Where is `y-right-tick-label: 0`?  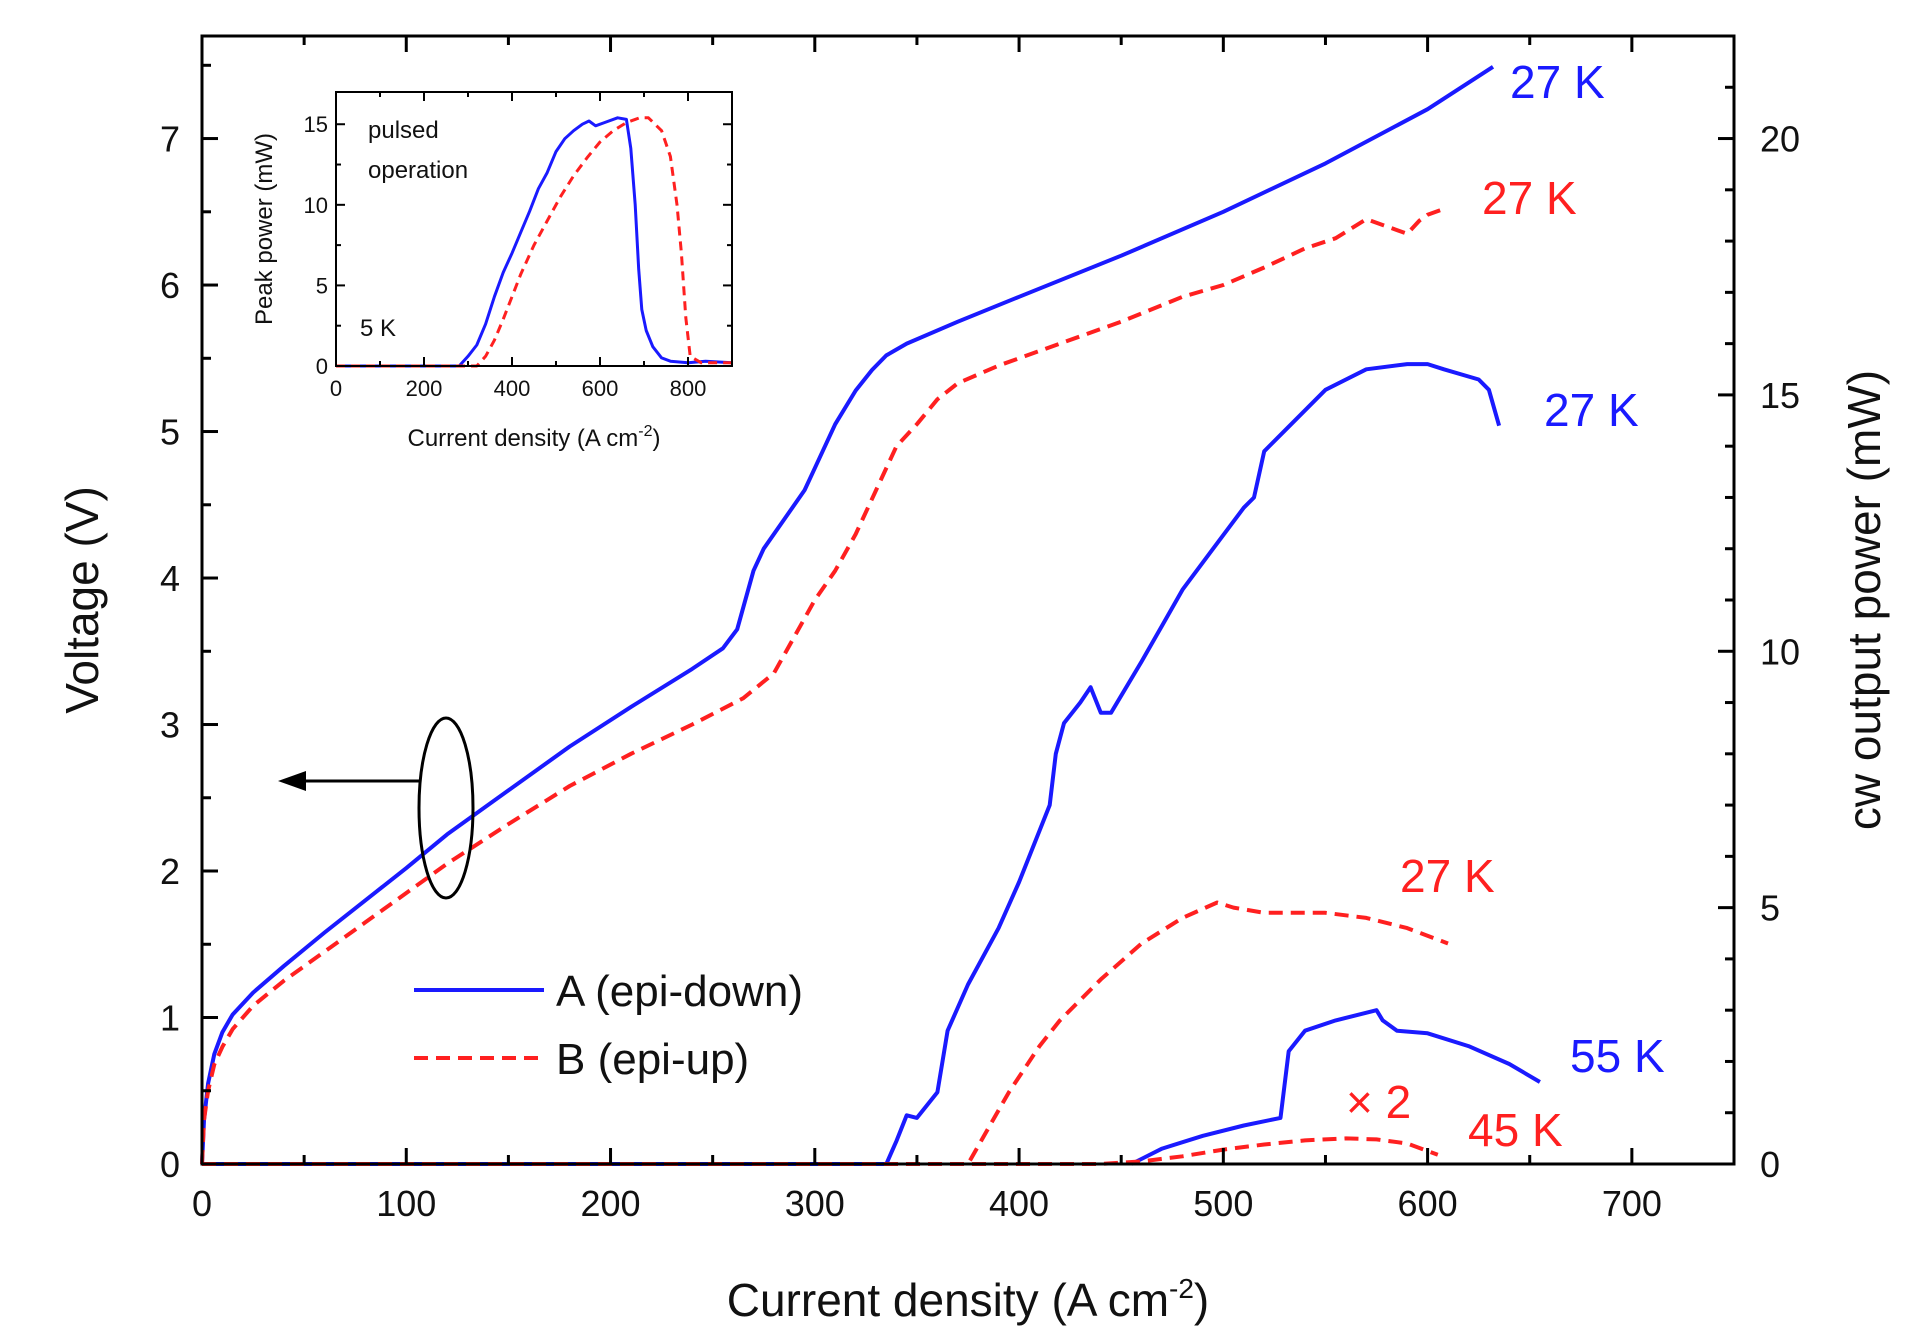
y-right-tick-label: 0 is located at coordinates (1770, 1164).